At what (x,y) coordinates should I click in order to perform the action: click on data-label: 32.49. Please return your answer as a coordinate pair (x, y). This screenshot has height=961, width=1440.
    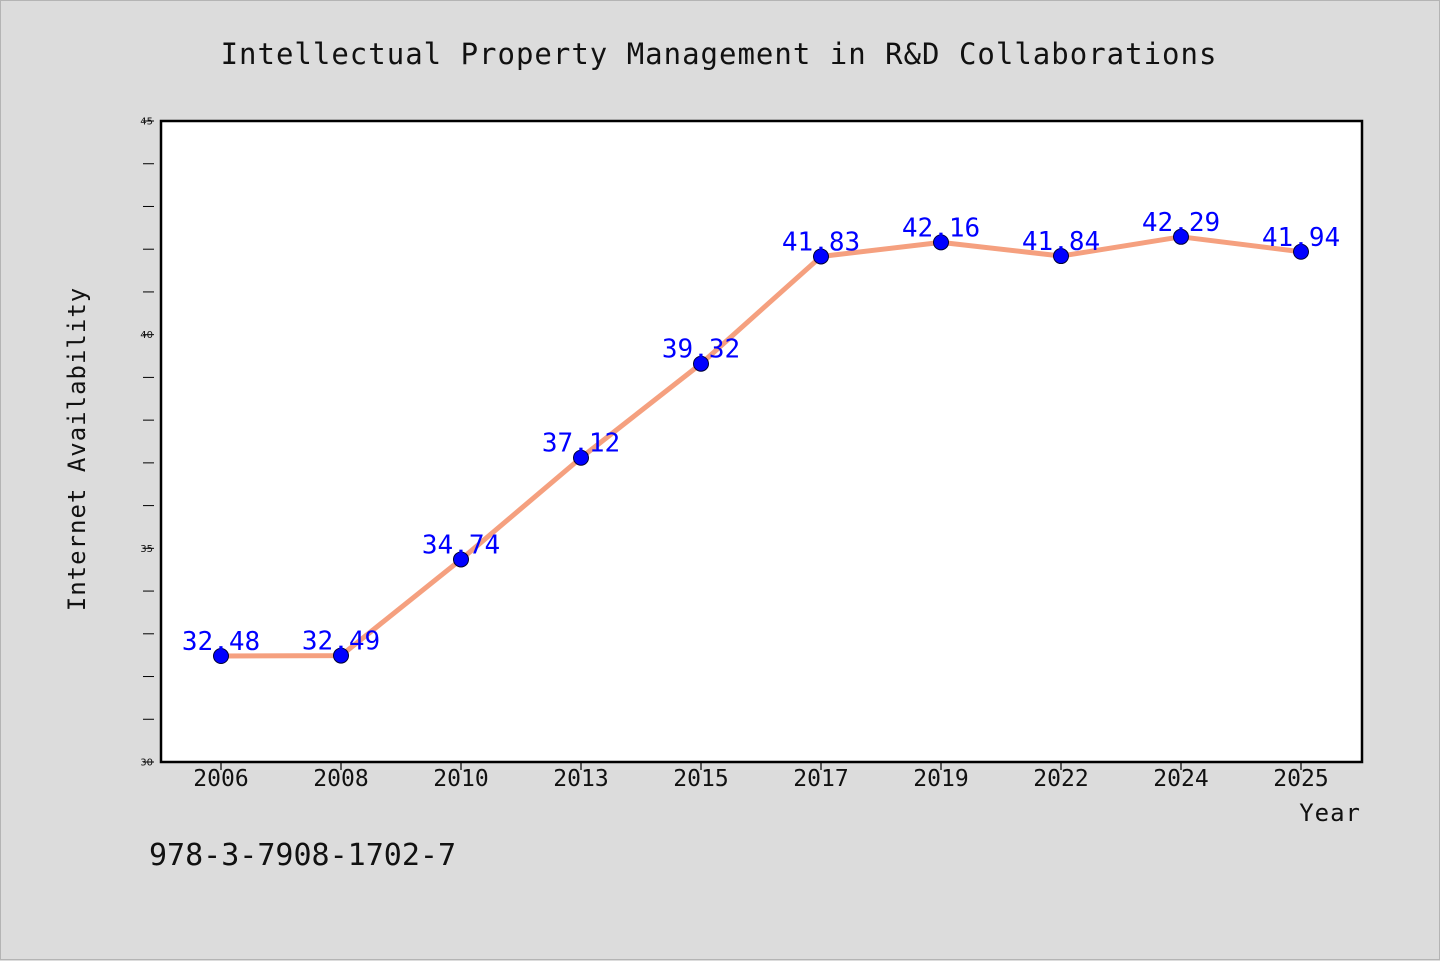
    Looking at the image, I should click on (341, 642).